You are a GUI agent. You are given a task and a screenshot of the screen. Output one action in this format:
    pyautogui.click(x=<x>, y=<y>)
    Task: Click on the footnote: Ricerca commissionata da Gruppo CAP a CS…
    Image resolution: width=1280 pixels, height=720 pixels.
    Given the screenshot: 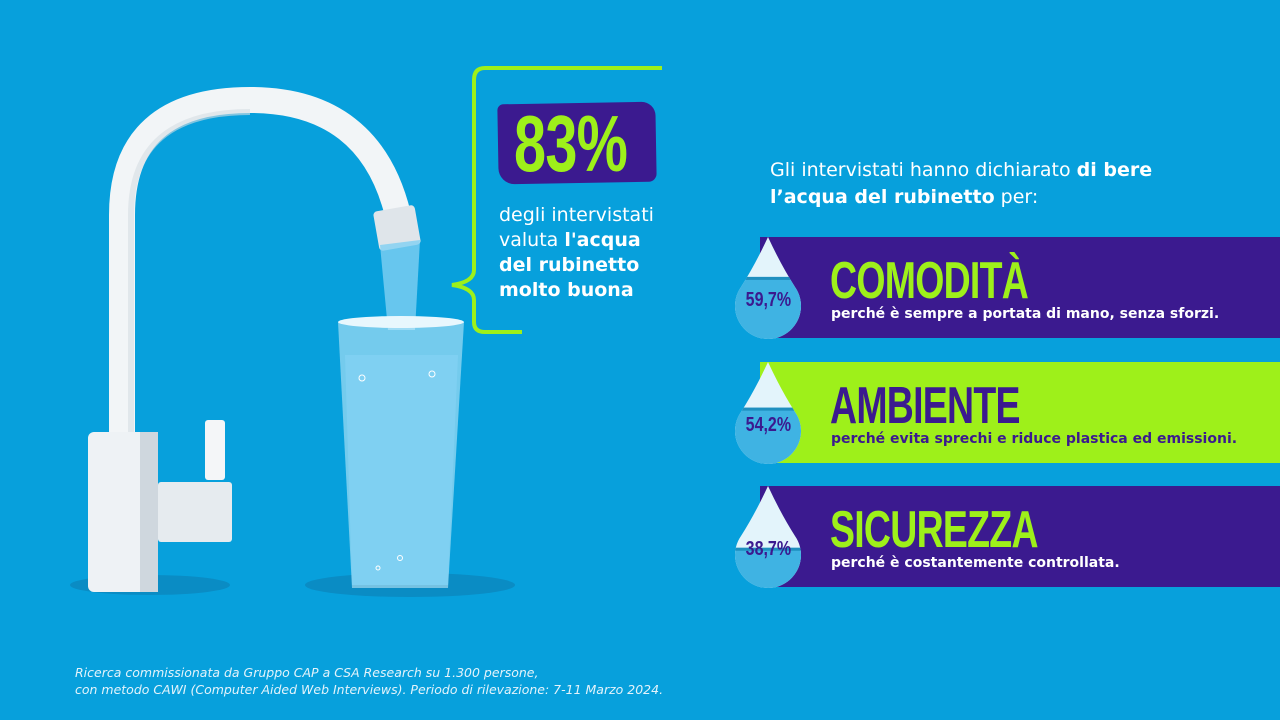 What is the action you would take?
    pyautogui.click(x=369, y=681)
    